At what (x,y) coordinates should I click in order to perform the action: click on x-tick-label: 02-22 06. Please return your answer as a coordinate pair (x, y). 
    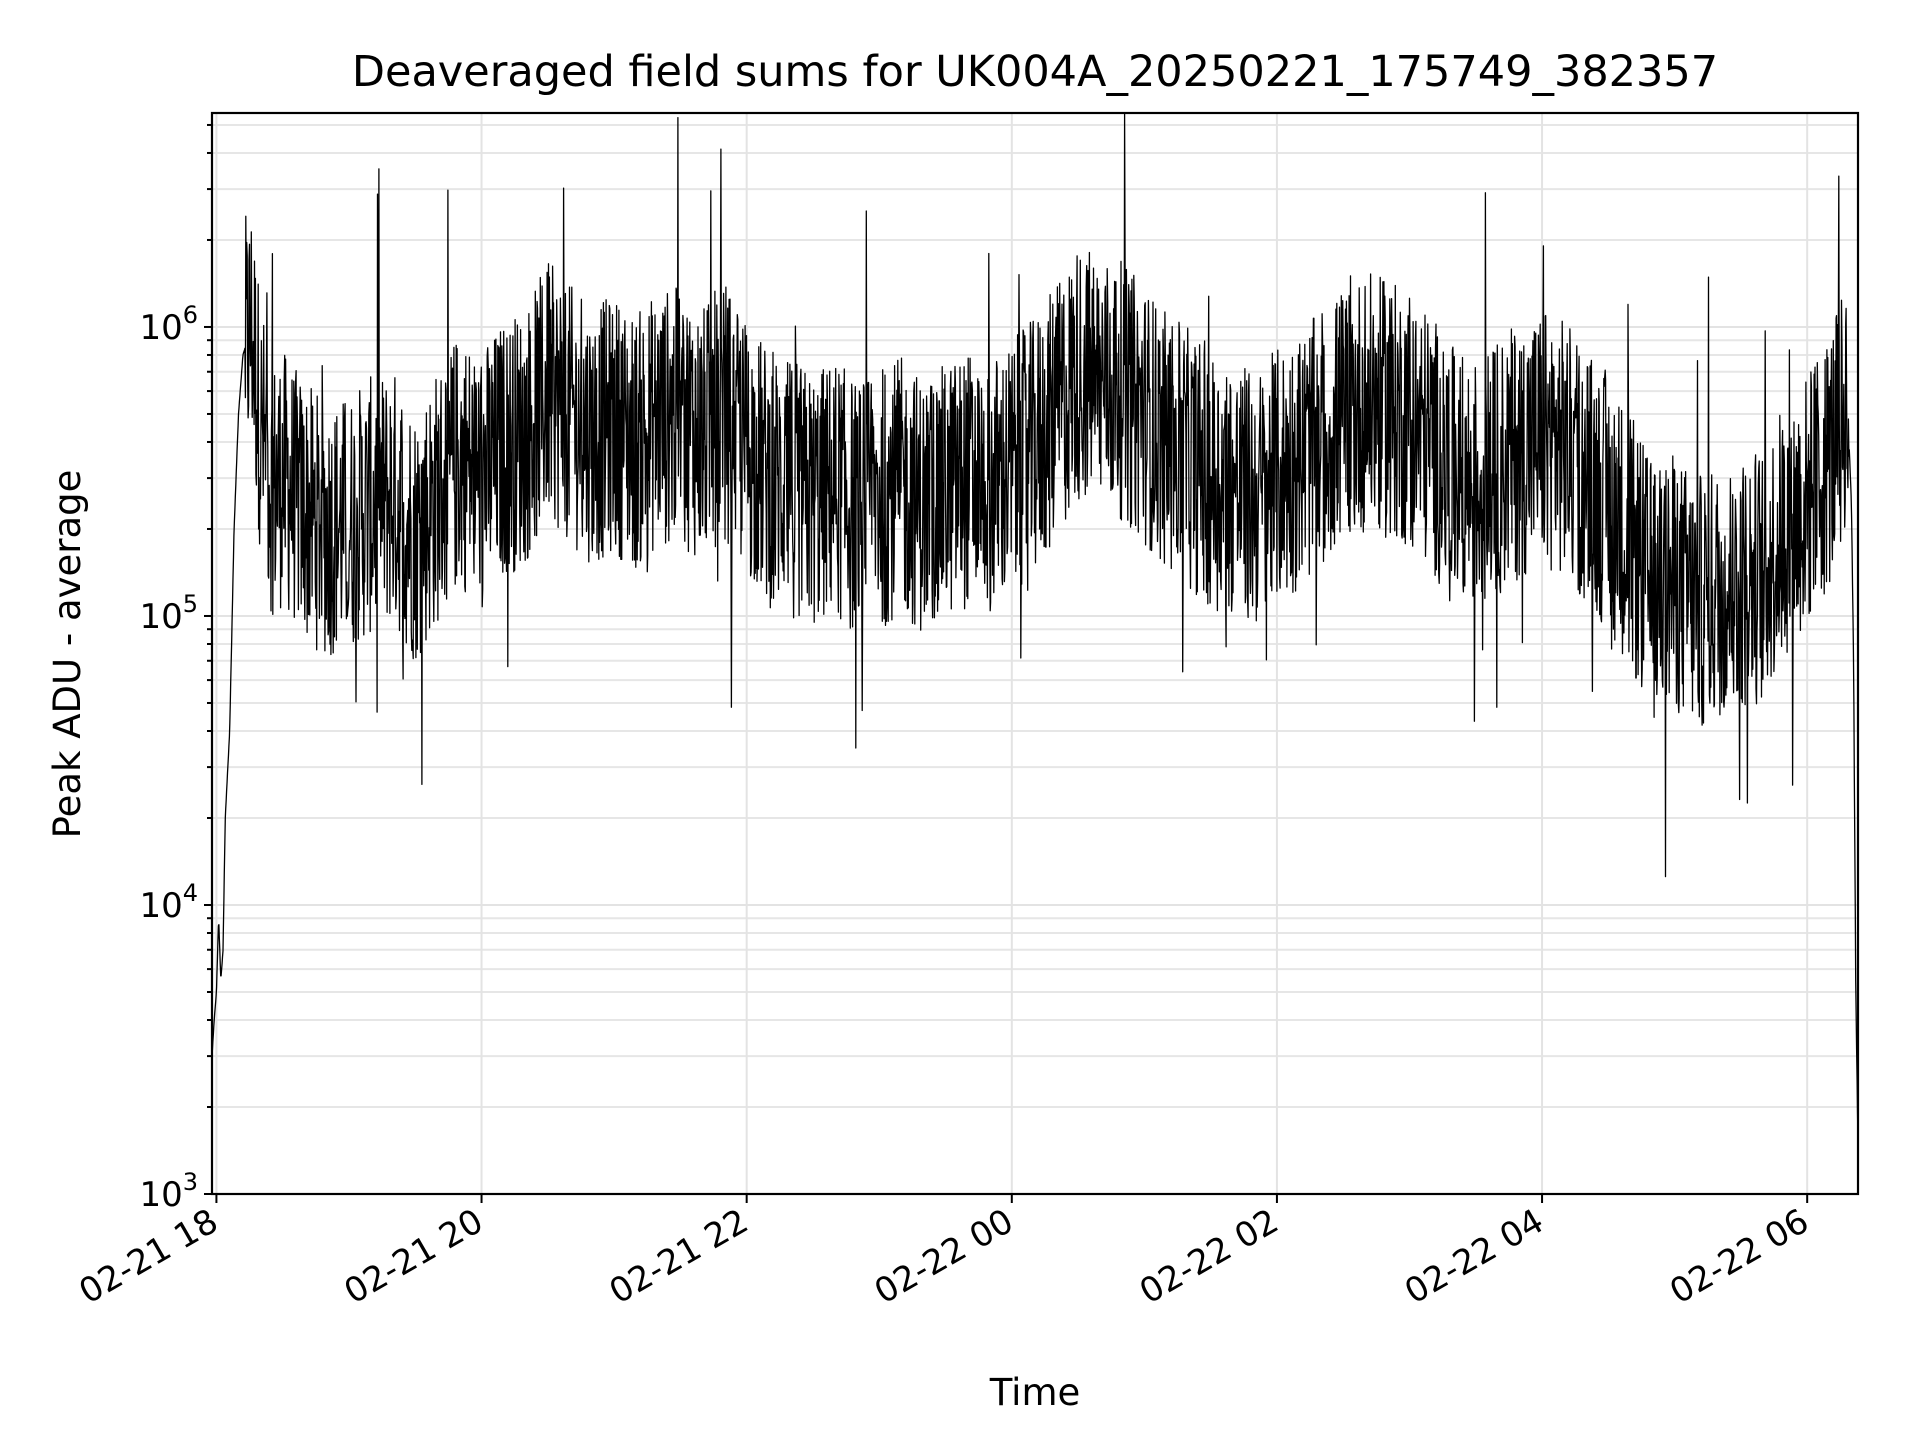
    Looking at the image, I should click on (1739, 1256).